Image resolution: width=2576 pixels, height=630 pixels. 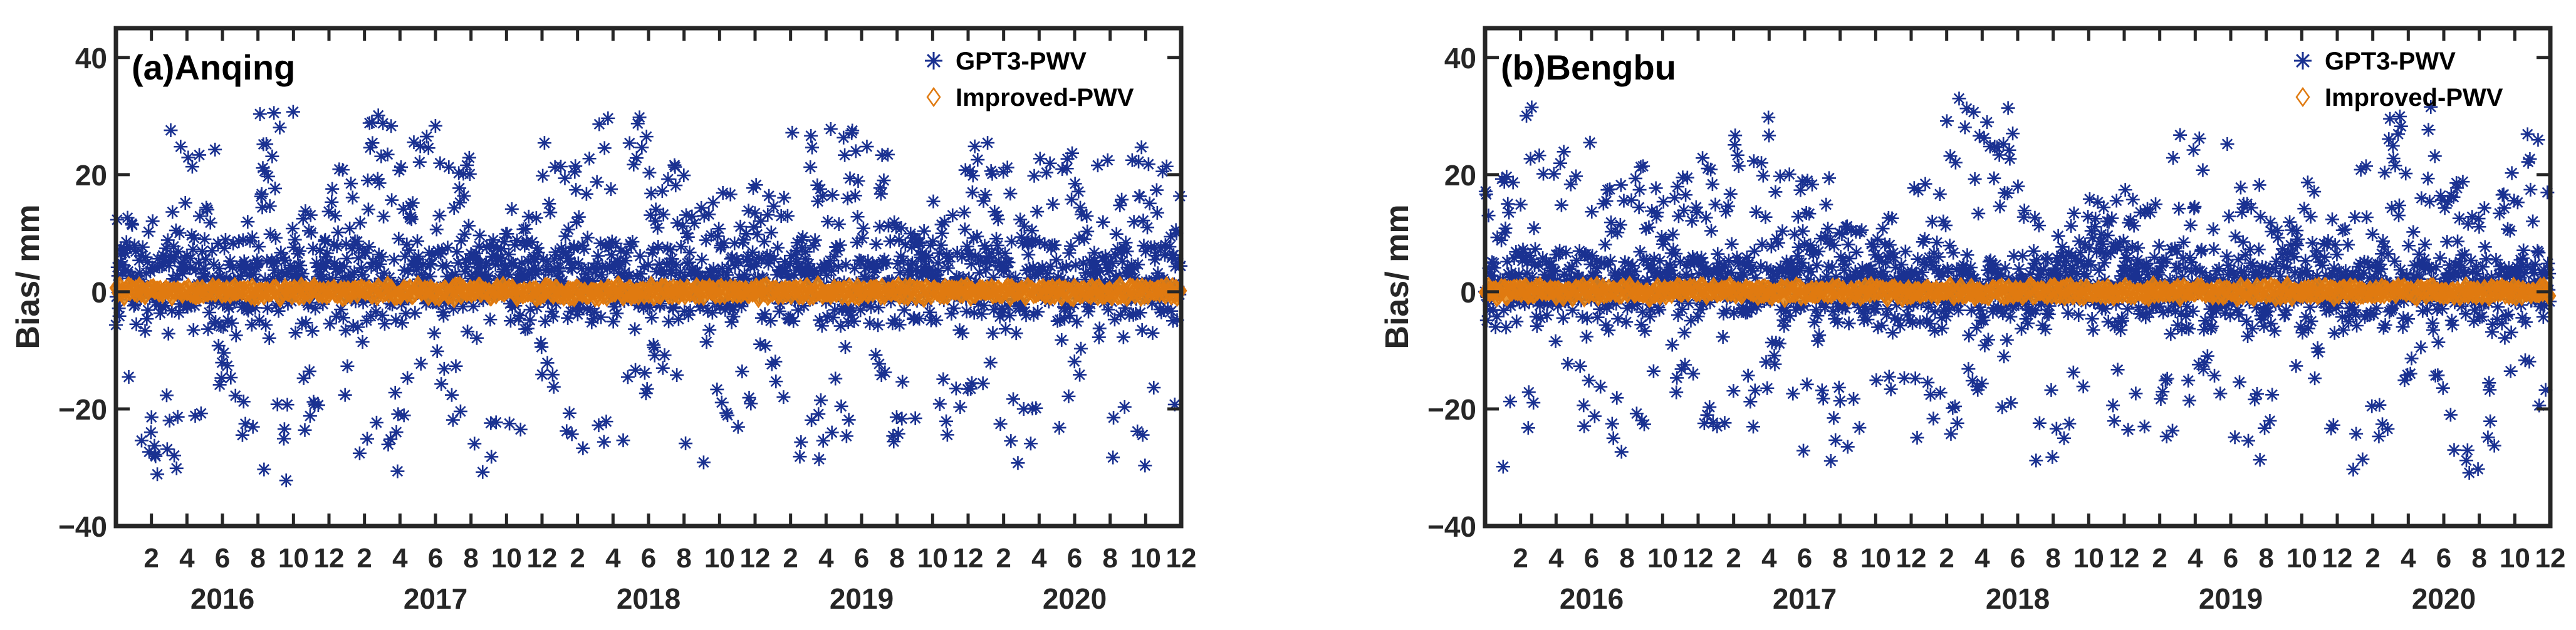 I want to click on legend-anqing: GPT3-PWV Improved-PWV, so click(x=1029, y=79).